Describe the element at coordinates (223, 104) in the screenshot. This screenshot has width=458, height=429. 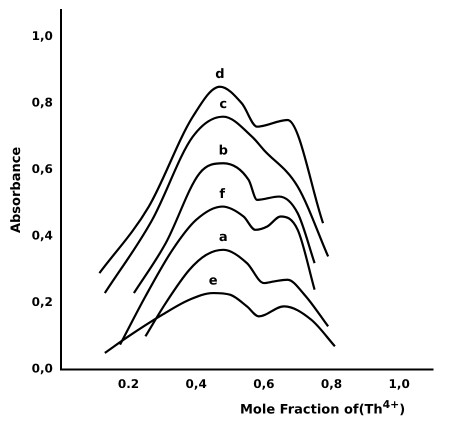
I see `series-label: c` at that location.